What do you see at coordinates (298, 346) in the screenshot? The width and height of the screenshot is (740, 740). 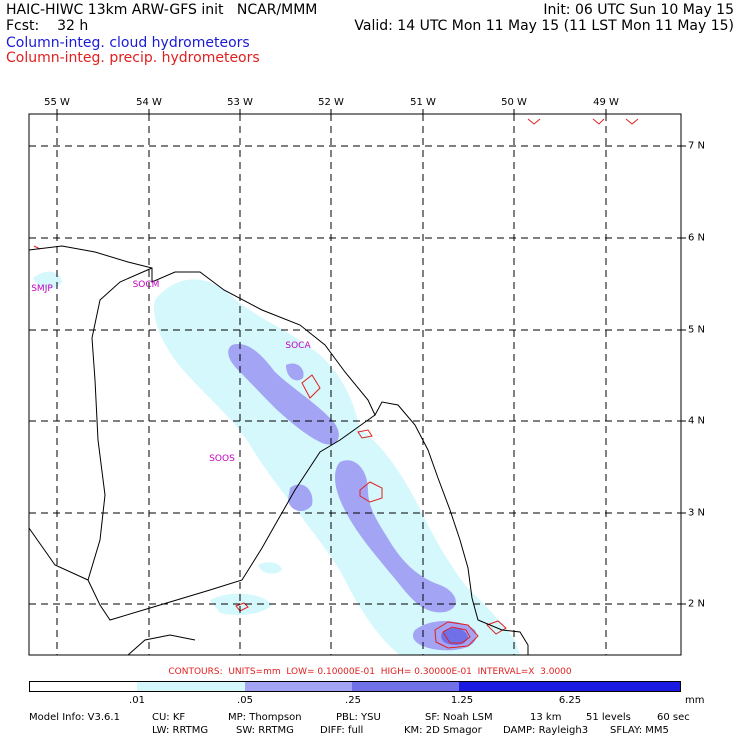 I see `station-soca: SOCA` at bounding box center [298, 346].